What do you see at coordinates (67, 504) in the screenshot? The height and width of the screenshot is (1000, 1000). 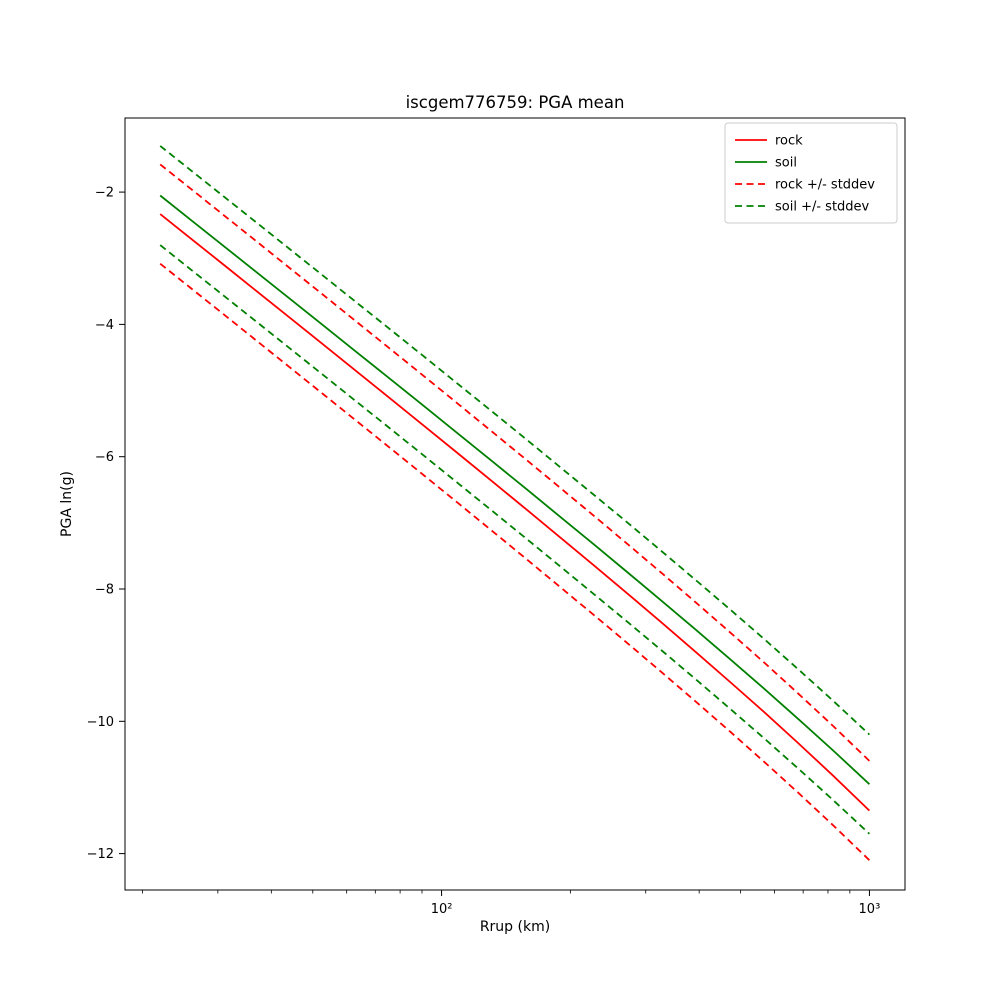 I see `y-axis-label: PGA ln(g)` at bounding box center [67, 504].